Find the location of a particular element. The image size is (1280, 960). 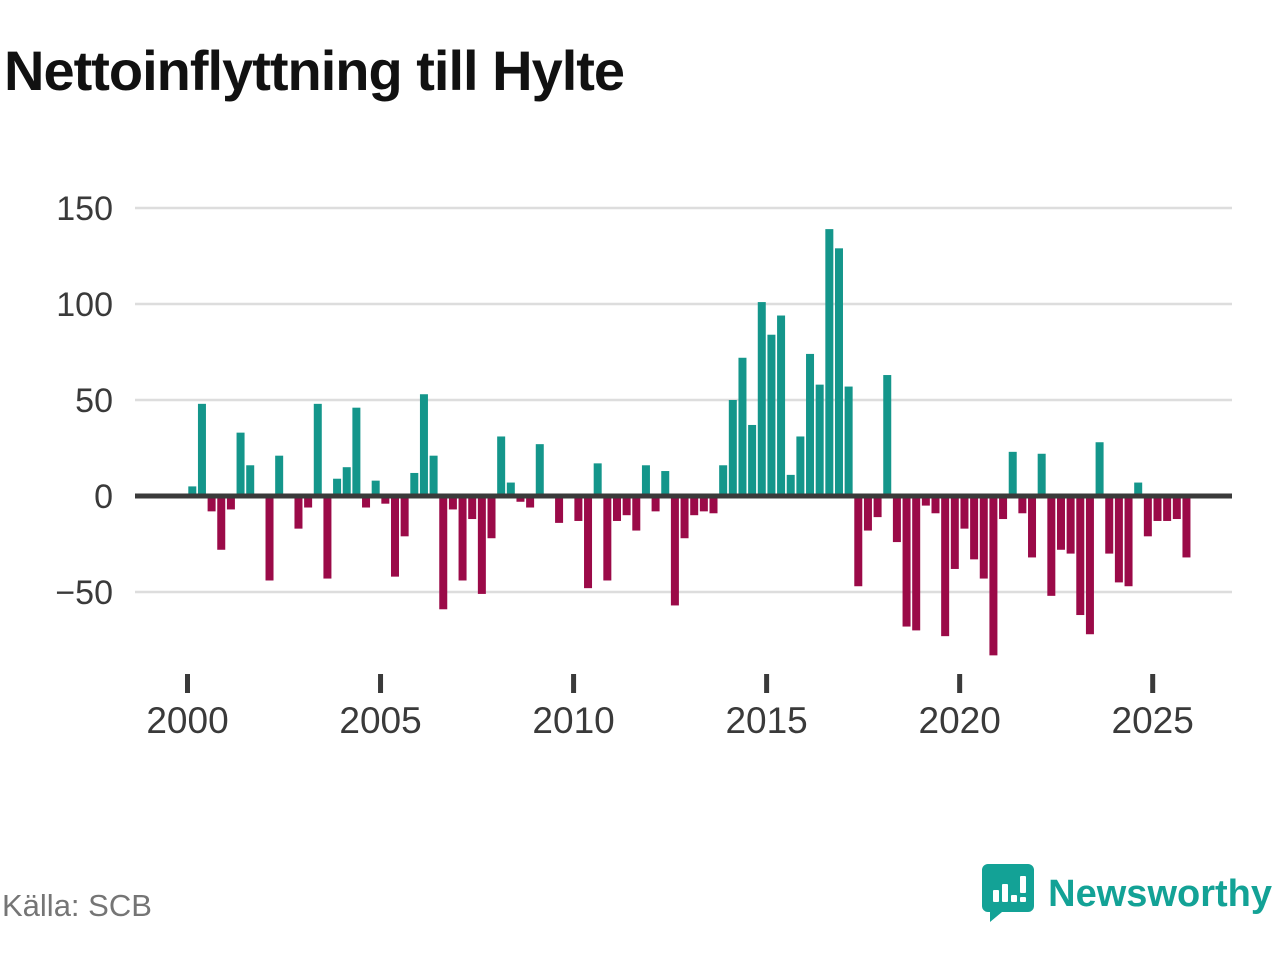

y-axis-label: −50 is located at coordinates (84, 593).